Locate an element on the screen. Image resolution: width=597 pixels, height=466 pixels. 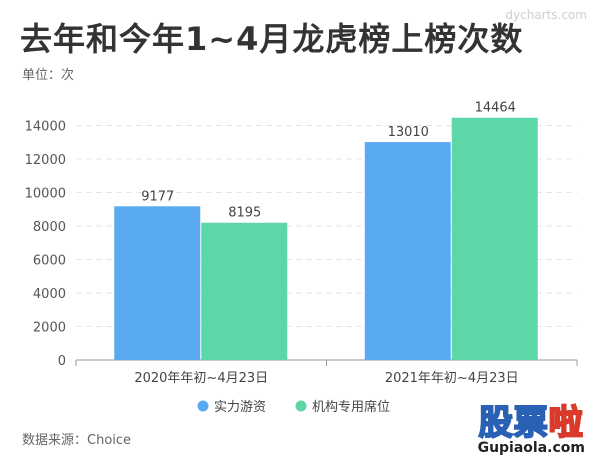
y-tick-label: 2000 is located at coordinates (49, 328).